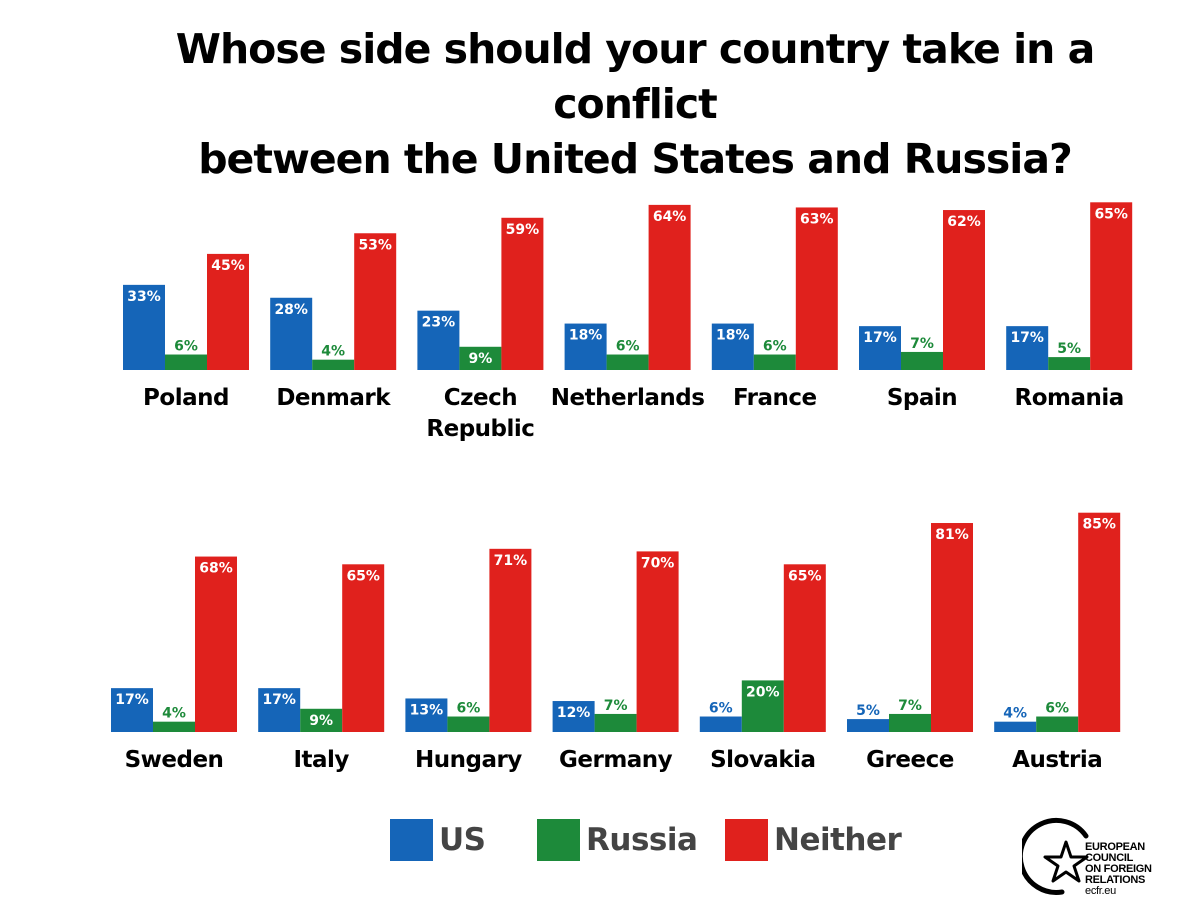  I want to click on bar-hungary-us, so click(426, 715).